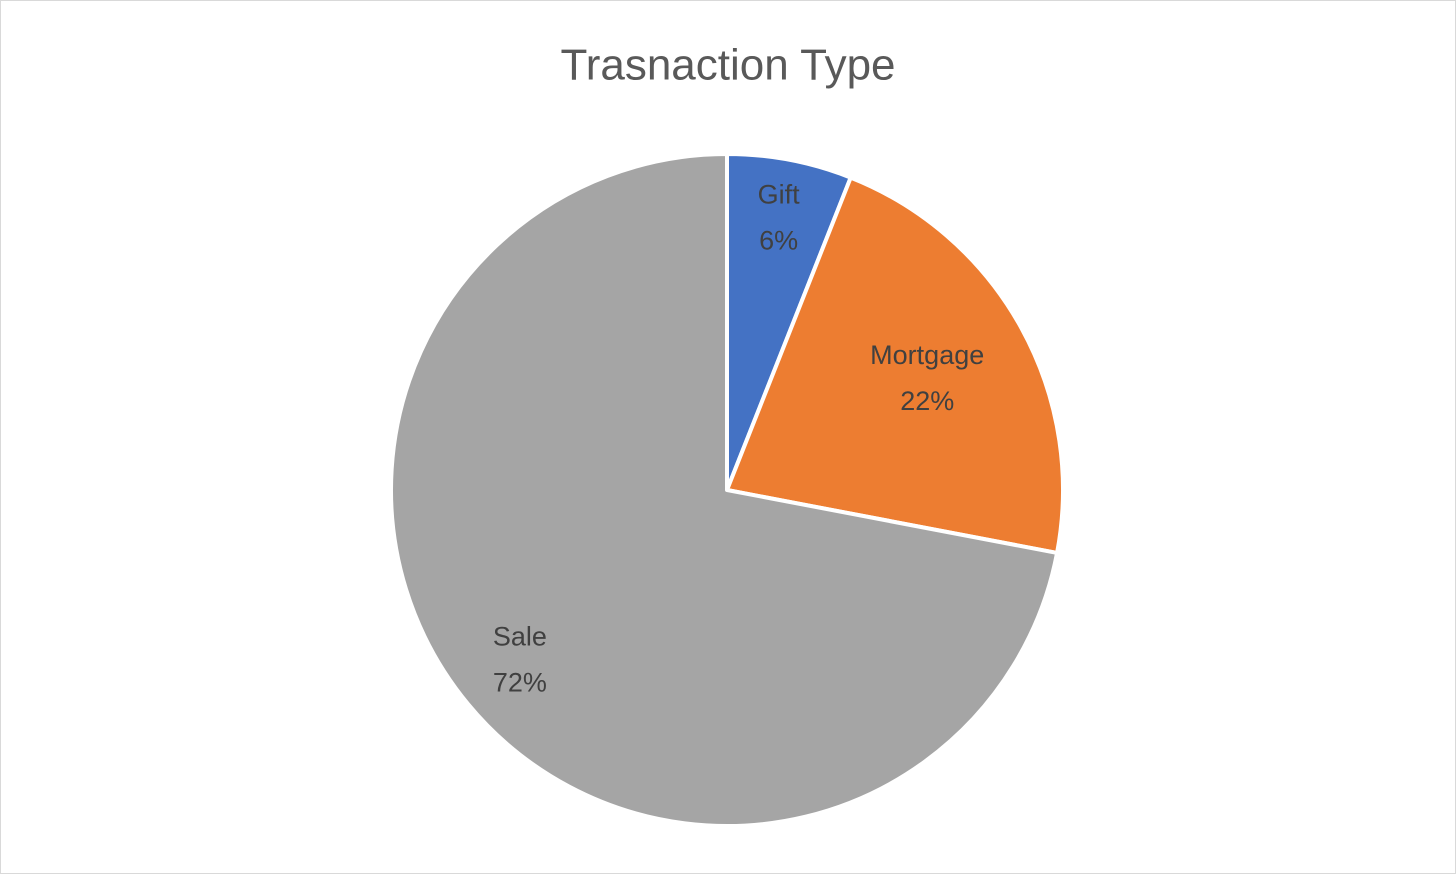 The image size is (1456, 874). Describe the element at coordinates (778, 240) in the screenshot. I see `slice-value-label: 6%` at that location.